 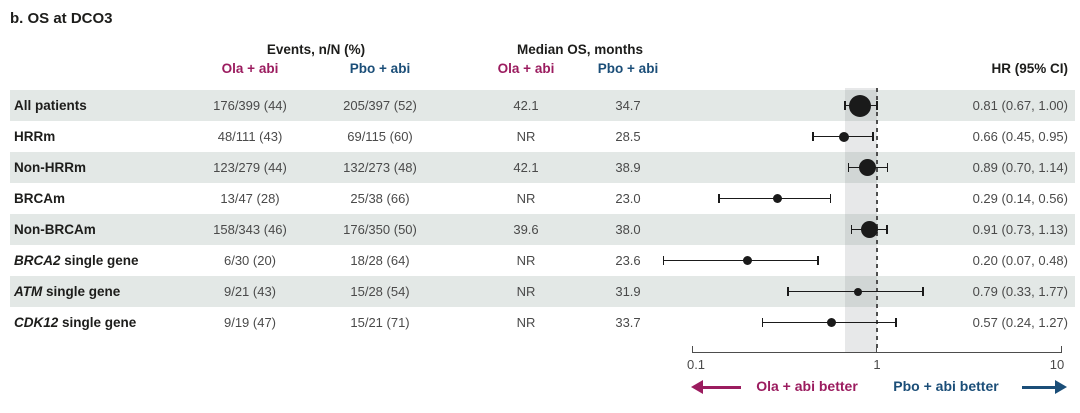 I want to click on gene-name: ATM, so click(x=28, y=291).